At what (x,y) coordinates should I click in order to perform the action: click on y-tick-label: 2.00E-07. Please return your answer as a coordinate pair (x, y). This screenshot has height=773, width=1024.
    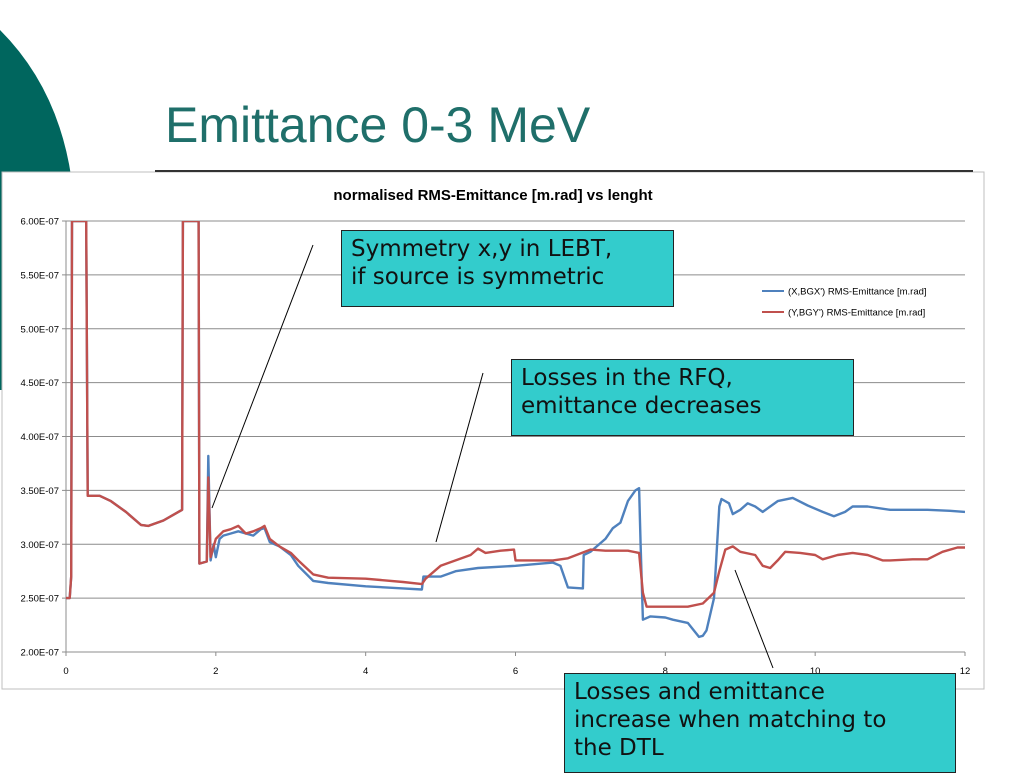
    Looking at the image, I should click on (39, 653).